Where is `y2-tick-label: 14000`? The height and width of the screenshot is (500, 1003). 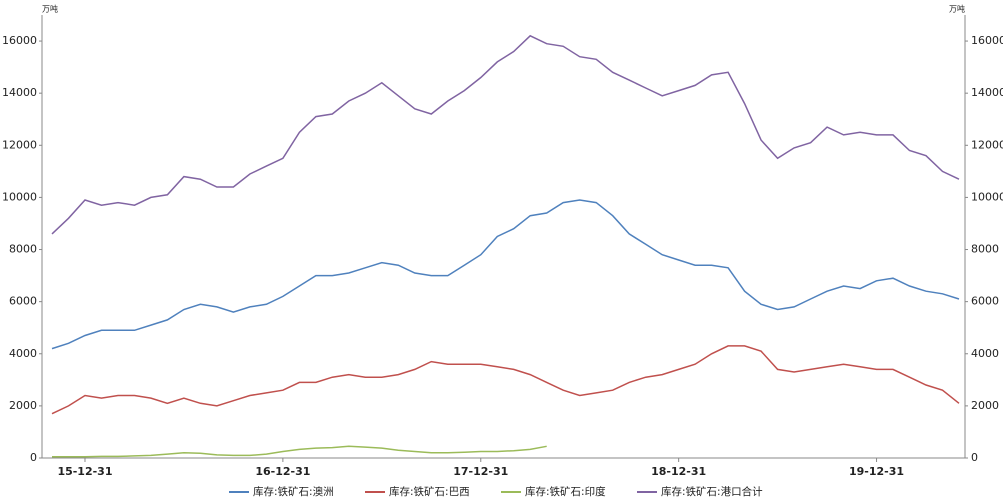
y2-tick-label: 14000 is located at coordinates (987, 92).